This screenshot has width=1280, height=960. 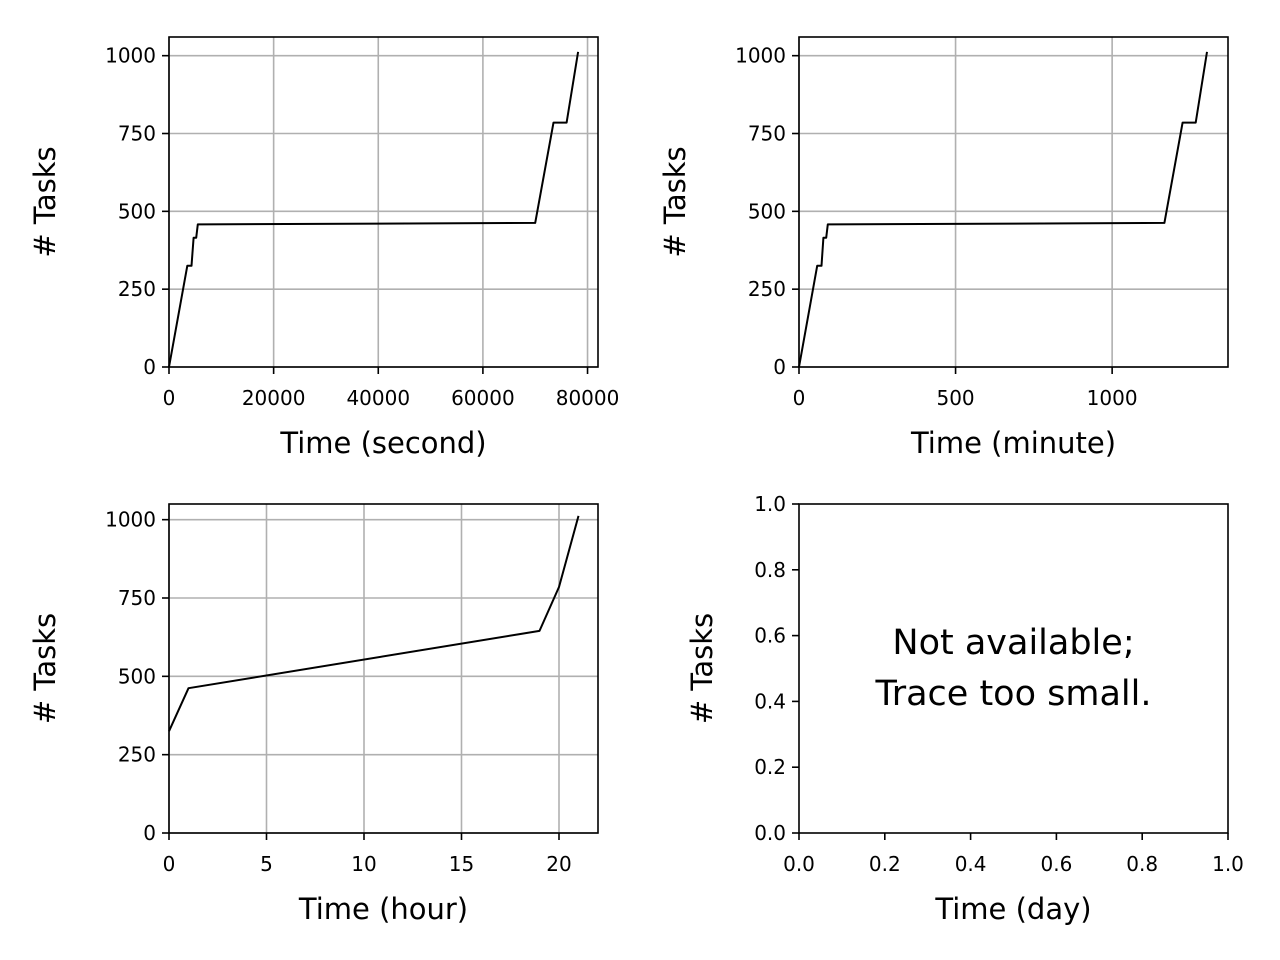 I want to click on x-tick-label: 0.2, so click(x=885, y=864).